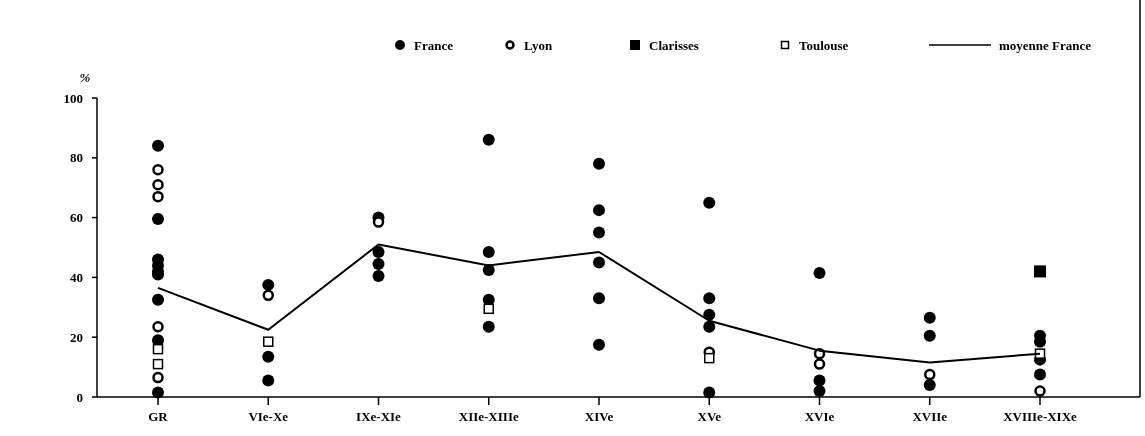 The image size is (1145, 436). Describe the element at coordinates (538, 45) in the screenshot. I see `legend-label: Lyon` at that location.